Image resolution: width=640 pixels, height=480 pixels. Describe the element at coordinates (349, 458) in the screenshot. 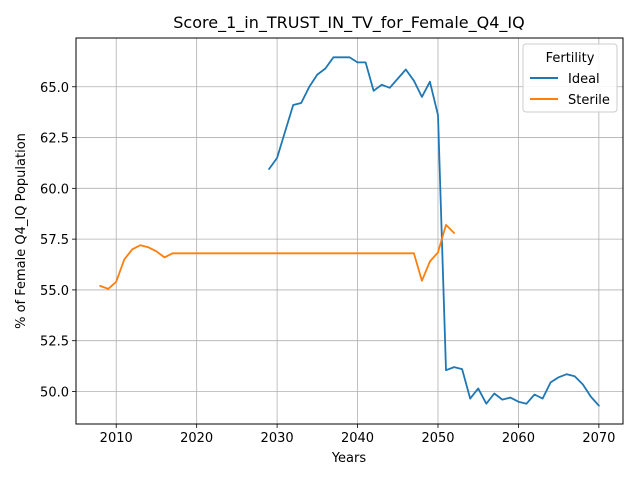

I see `x-axis-label: Years` at that location.